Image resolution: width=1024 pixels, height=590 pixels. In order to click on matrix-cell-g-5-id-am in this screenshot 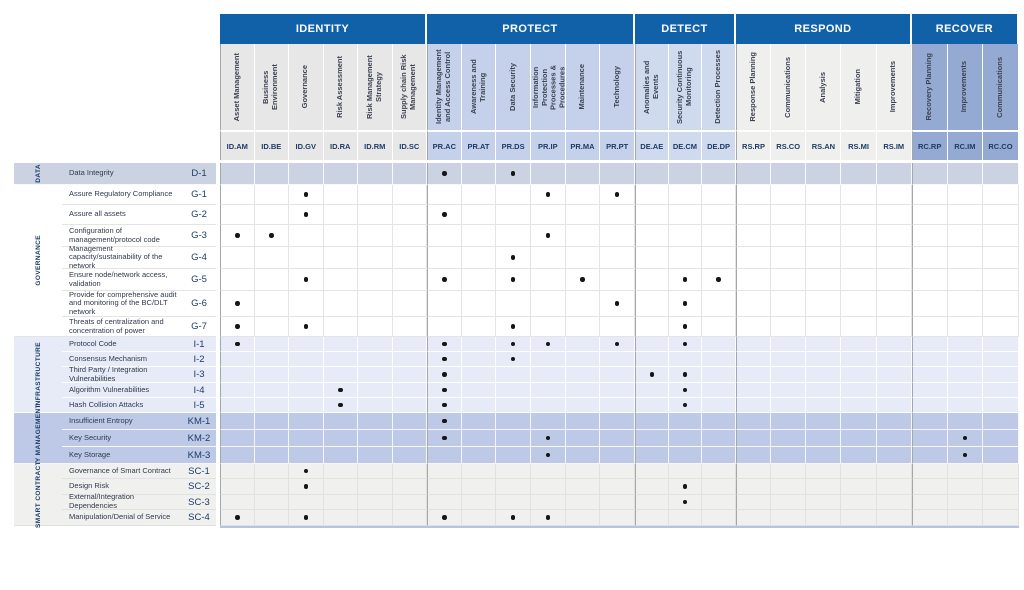, I will do `click(237, 280)`.